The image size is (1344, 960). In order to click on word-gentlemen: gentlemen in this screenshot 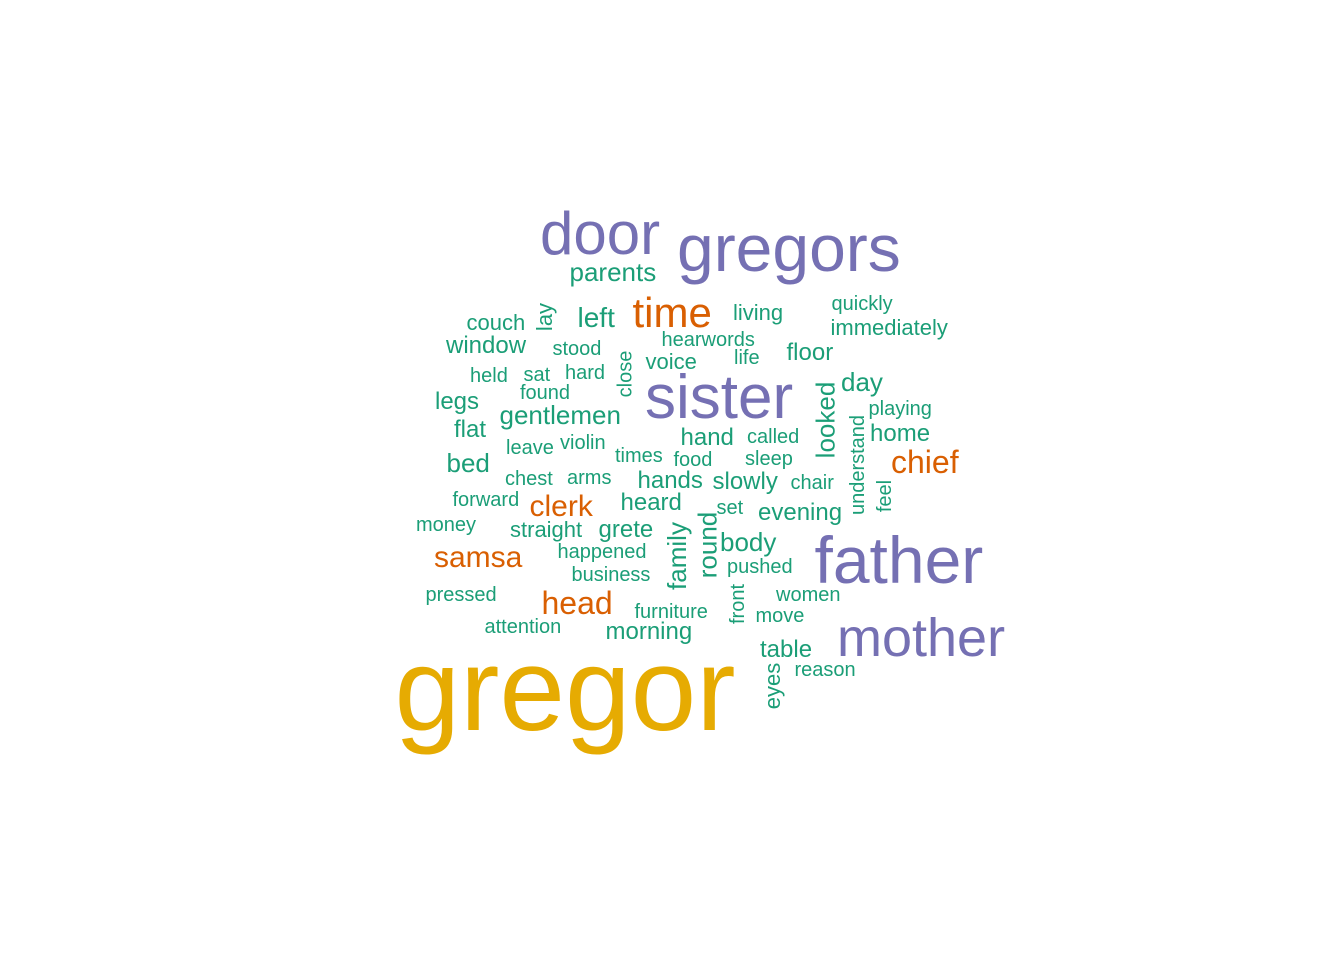, I will do `click(560, 415)`.